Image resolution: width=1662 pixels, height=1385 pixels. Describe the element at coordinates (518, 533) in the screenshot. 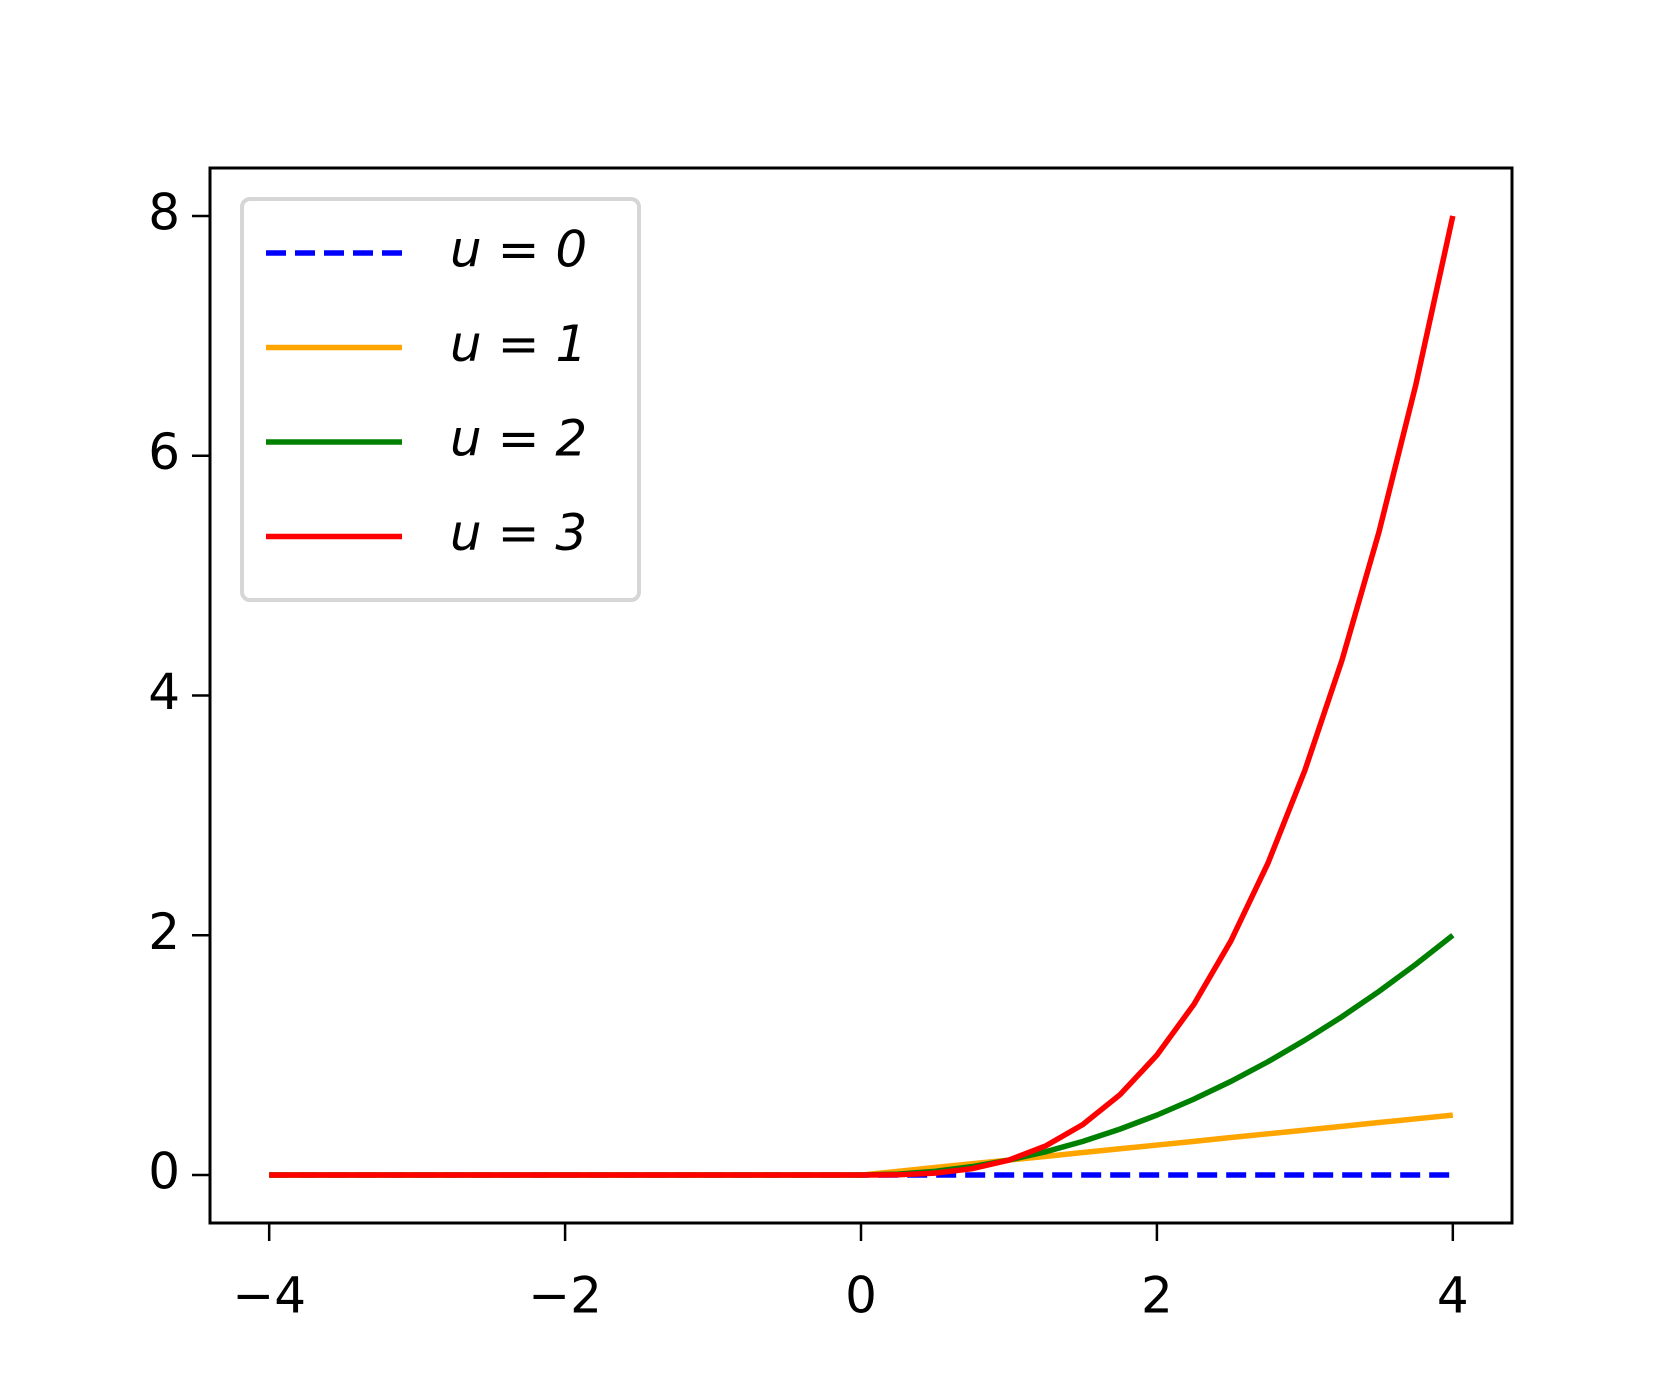

I see `legend-label: u = 3` at that location.